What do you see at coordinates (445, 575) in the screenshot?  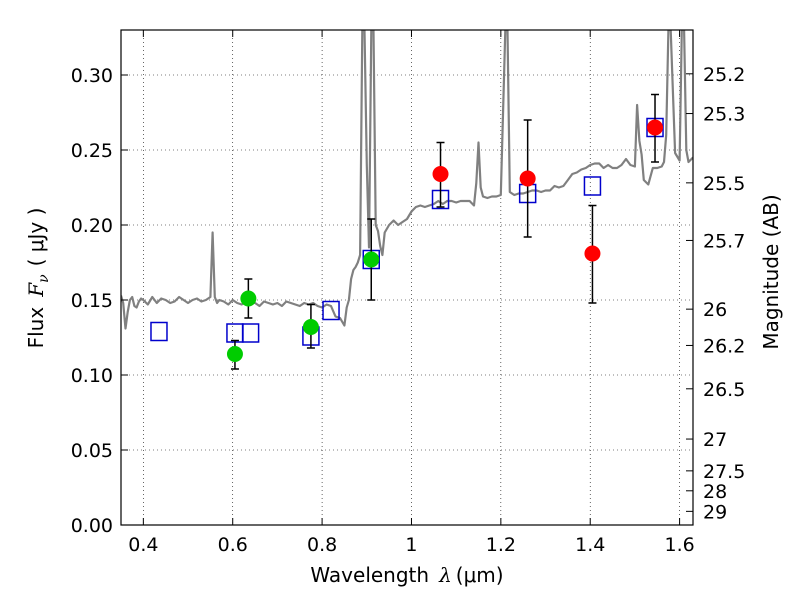 I see `x-axis-title-symbol: λ` at bounding box center [445, 575].